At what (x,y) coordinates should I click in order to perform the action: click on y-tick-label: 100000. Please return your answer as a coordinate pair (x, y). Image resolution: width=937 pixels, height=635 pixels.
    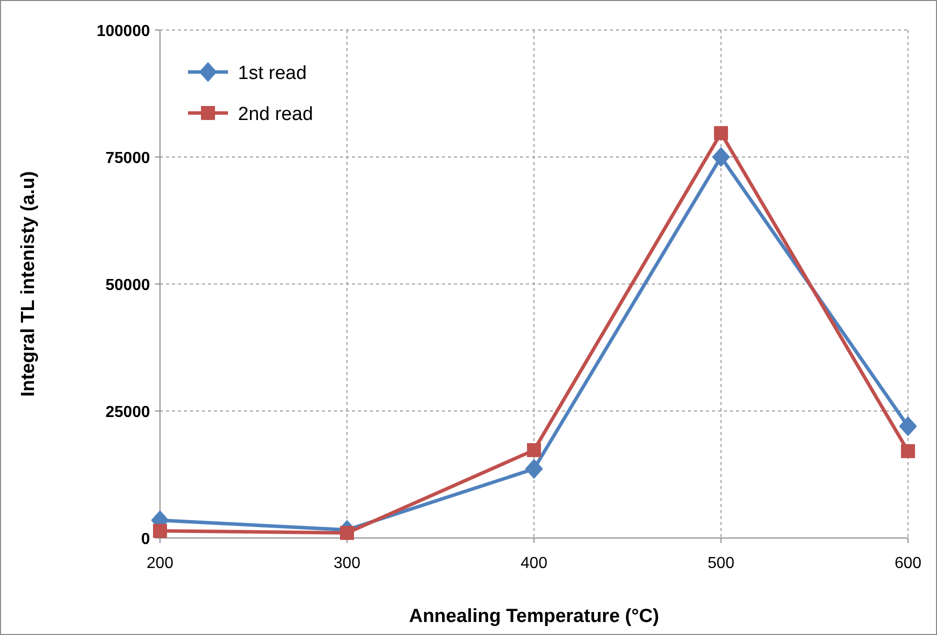
    Looking at the image, I should click on (123, 31).